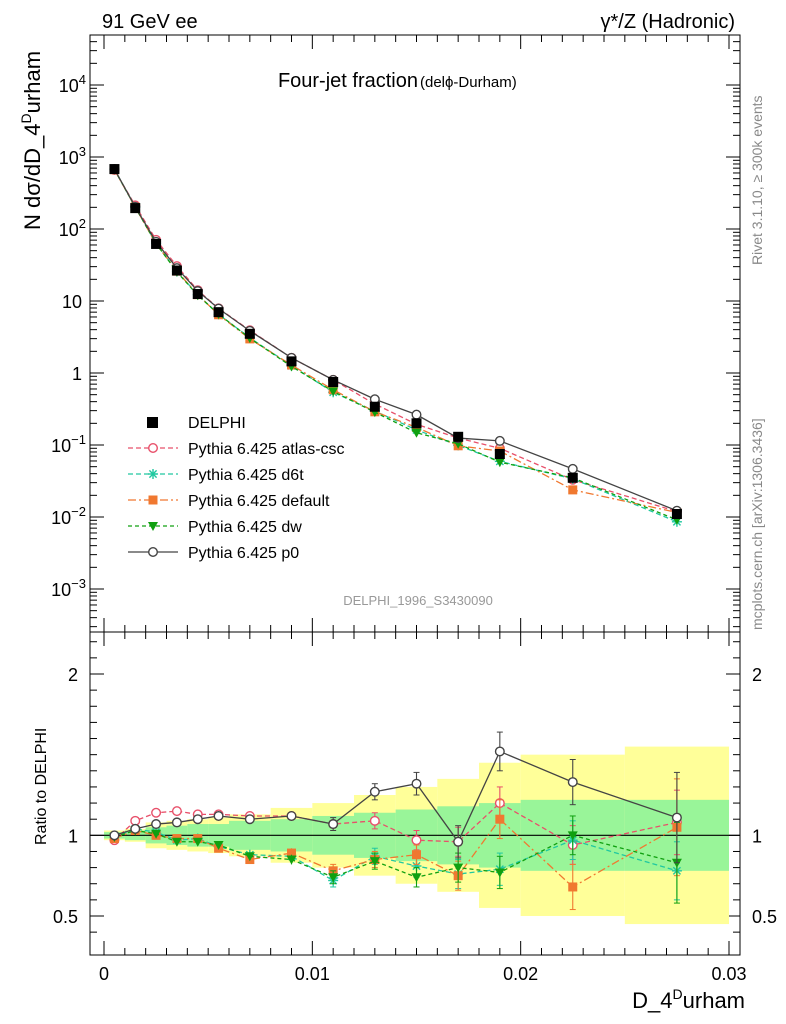 The image size is (786, 1024). I want to click on plot-title-sub: (delϕ-Durham), so click(468, 82).